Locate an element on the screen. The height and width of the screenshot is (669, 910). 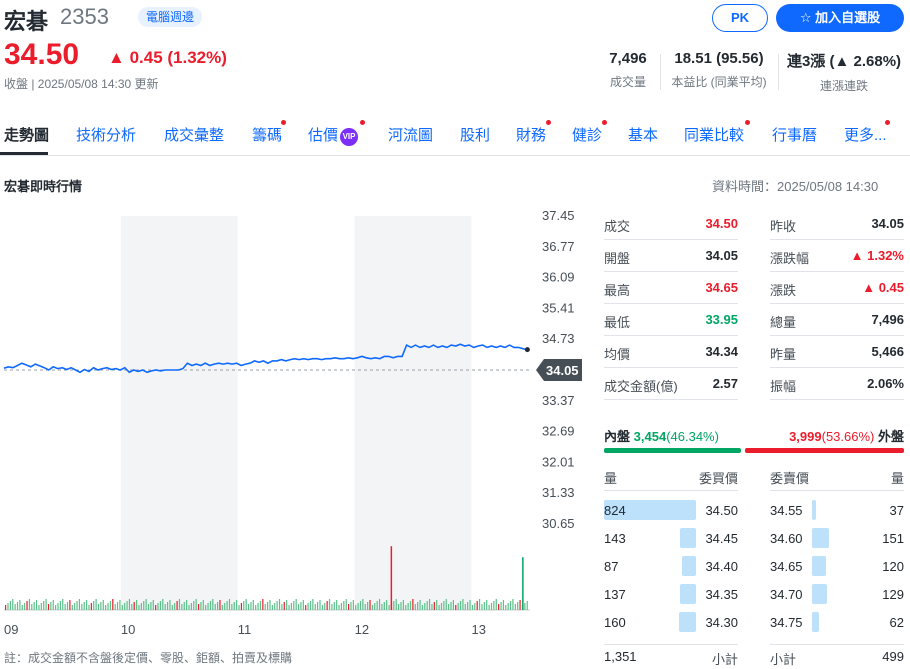
notification-dot is located at coordinates (747, 122).